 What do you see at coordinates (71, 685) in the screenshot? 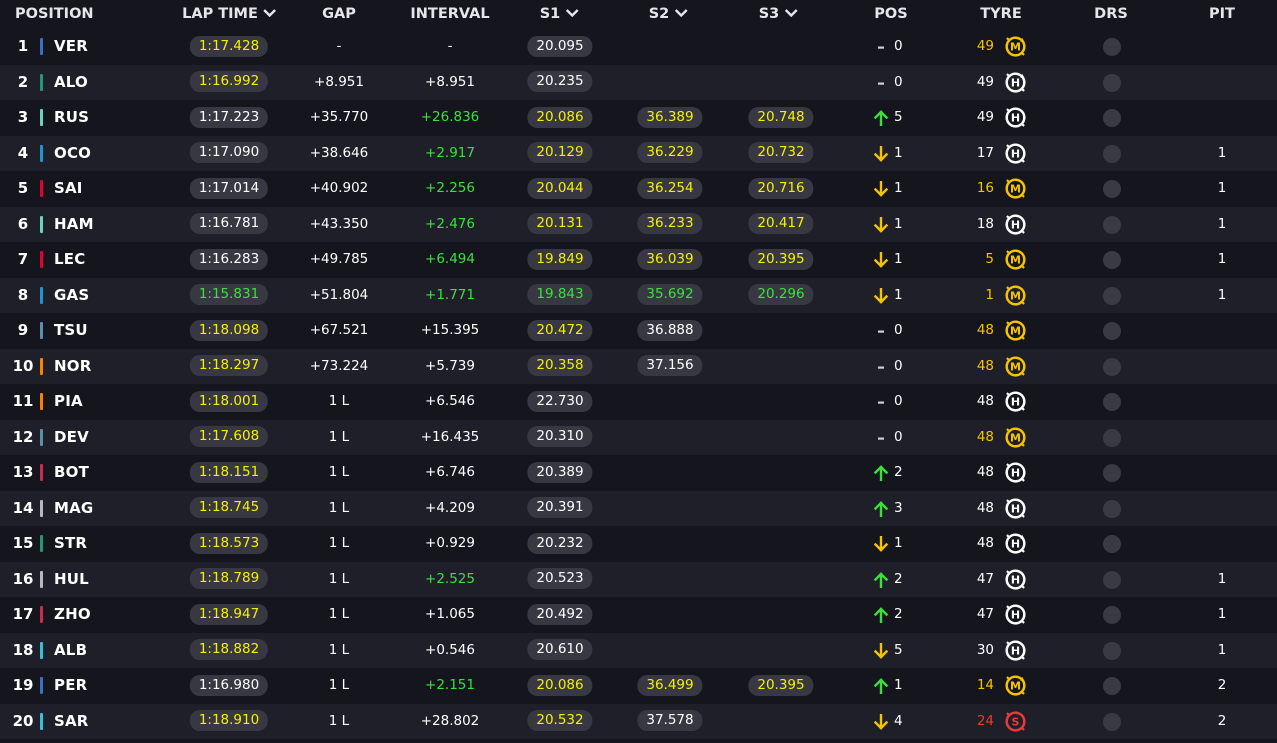
I see `driver-code: PER` at bounding box center [71, 685].